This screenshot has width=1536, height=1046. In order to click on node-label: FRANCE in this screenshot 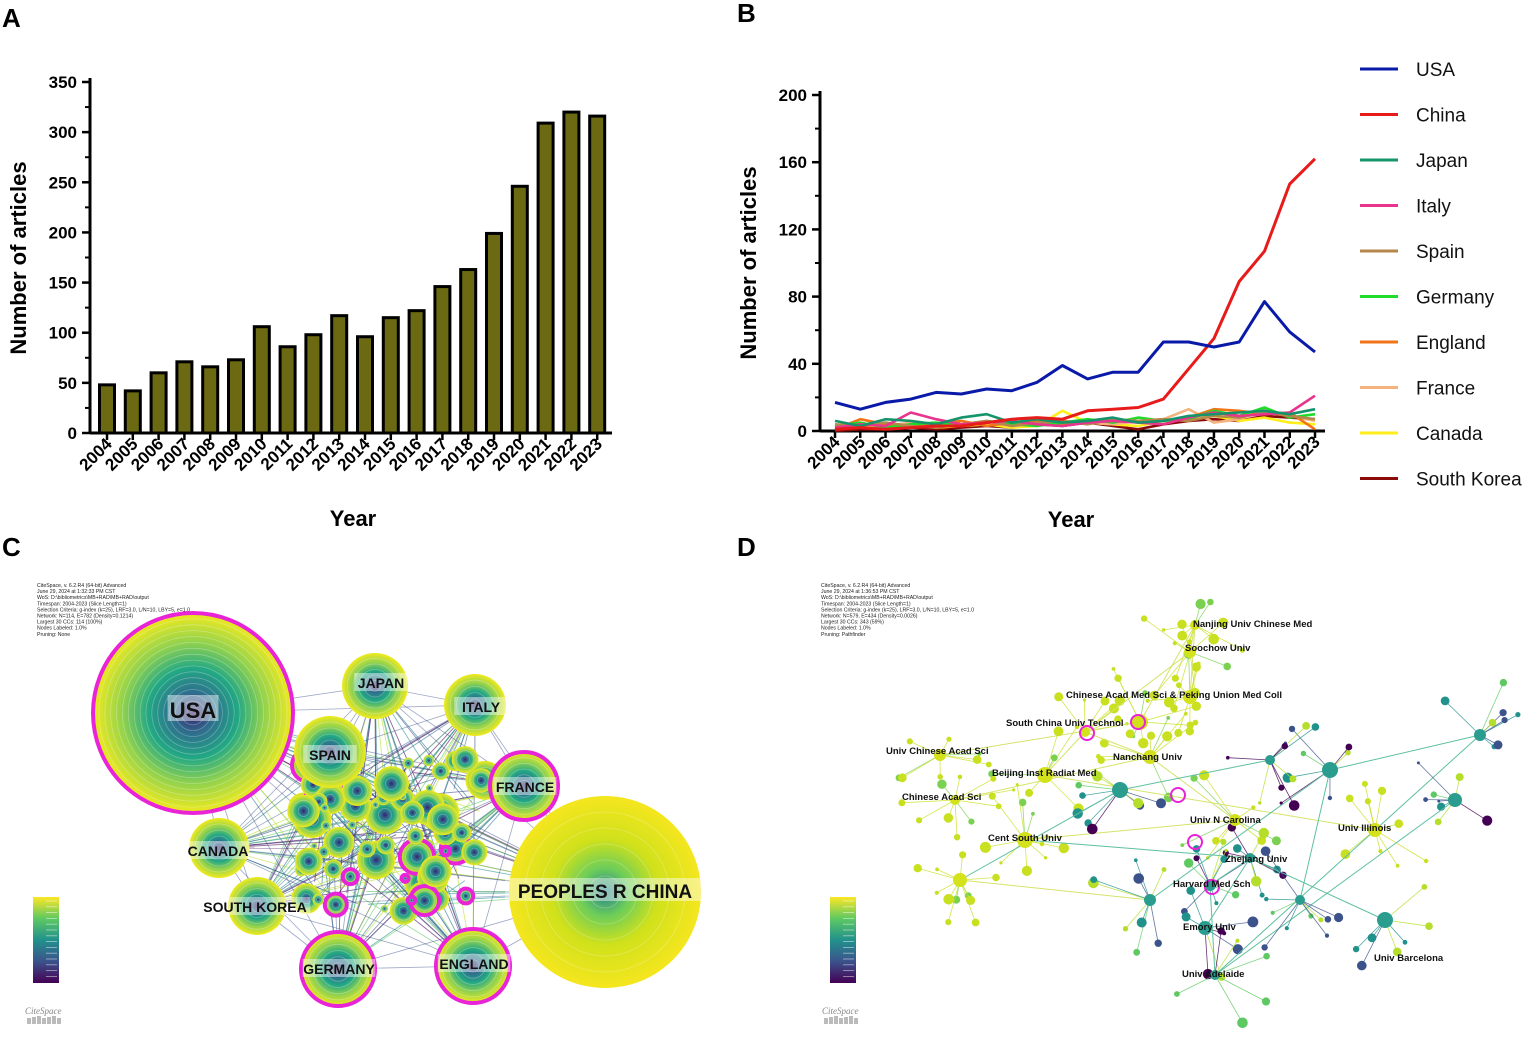, I will do `click(525, 787)`.